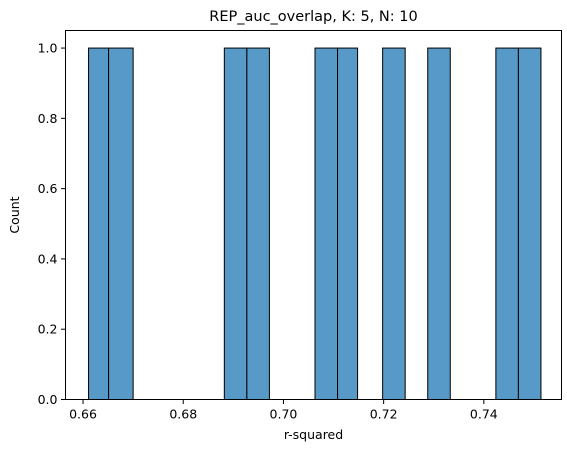  I want to click on chart-title: REP_auc_overlap, K: 5, N: 10, so click(313, 17).